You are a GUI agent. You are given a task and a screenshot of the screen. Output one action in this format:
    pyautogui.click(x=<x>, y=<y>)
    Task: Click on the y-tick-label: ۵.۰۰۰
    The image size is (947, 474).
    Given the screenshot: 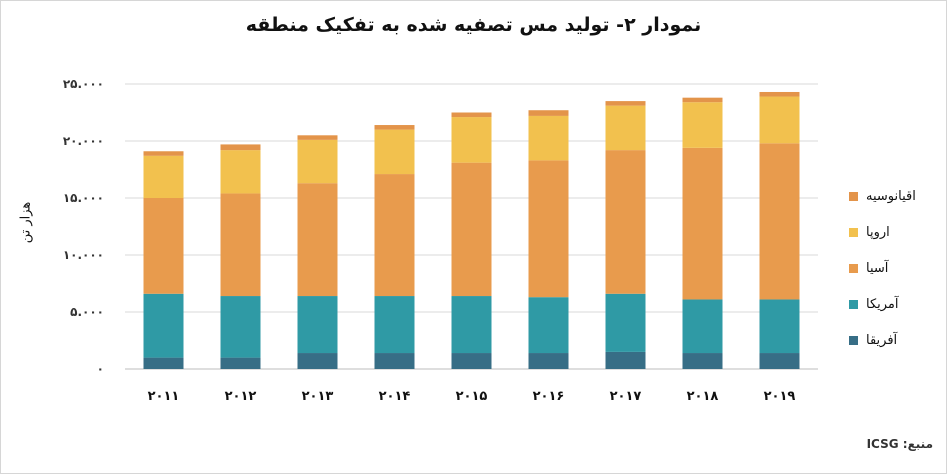 What is the action you would take?
    pyautogui.click(x=87, y=312)
    